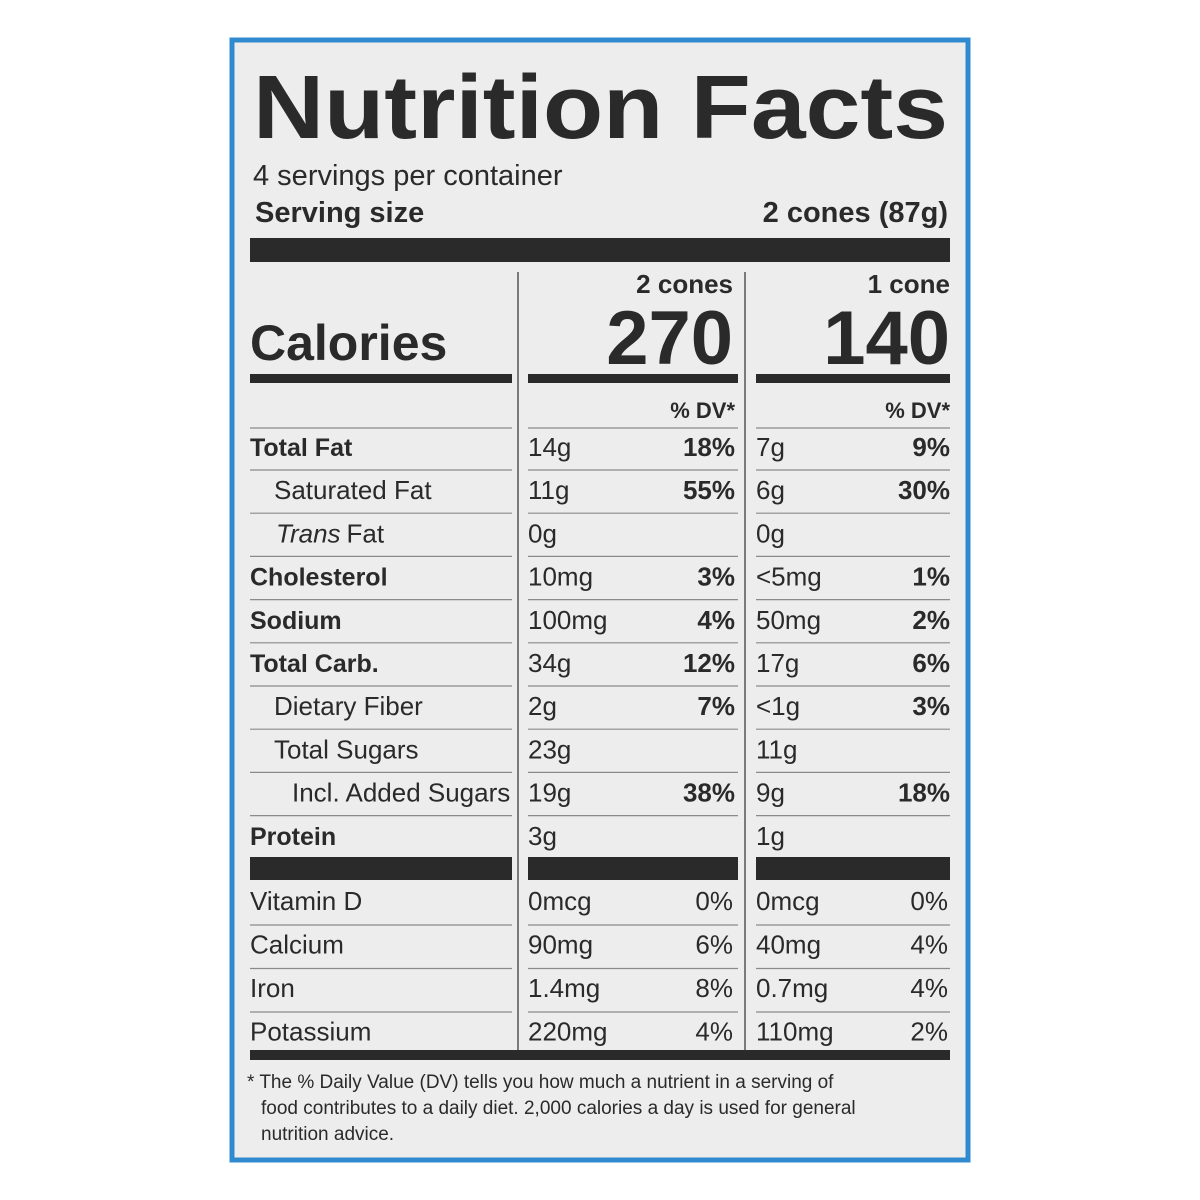 The width and height of the screenshot is (1200, 1200). Describe the element at coordinates (777, 663) in the screenshot. I see `amount: 17g` at that location.